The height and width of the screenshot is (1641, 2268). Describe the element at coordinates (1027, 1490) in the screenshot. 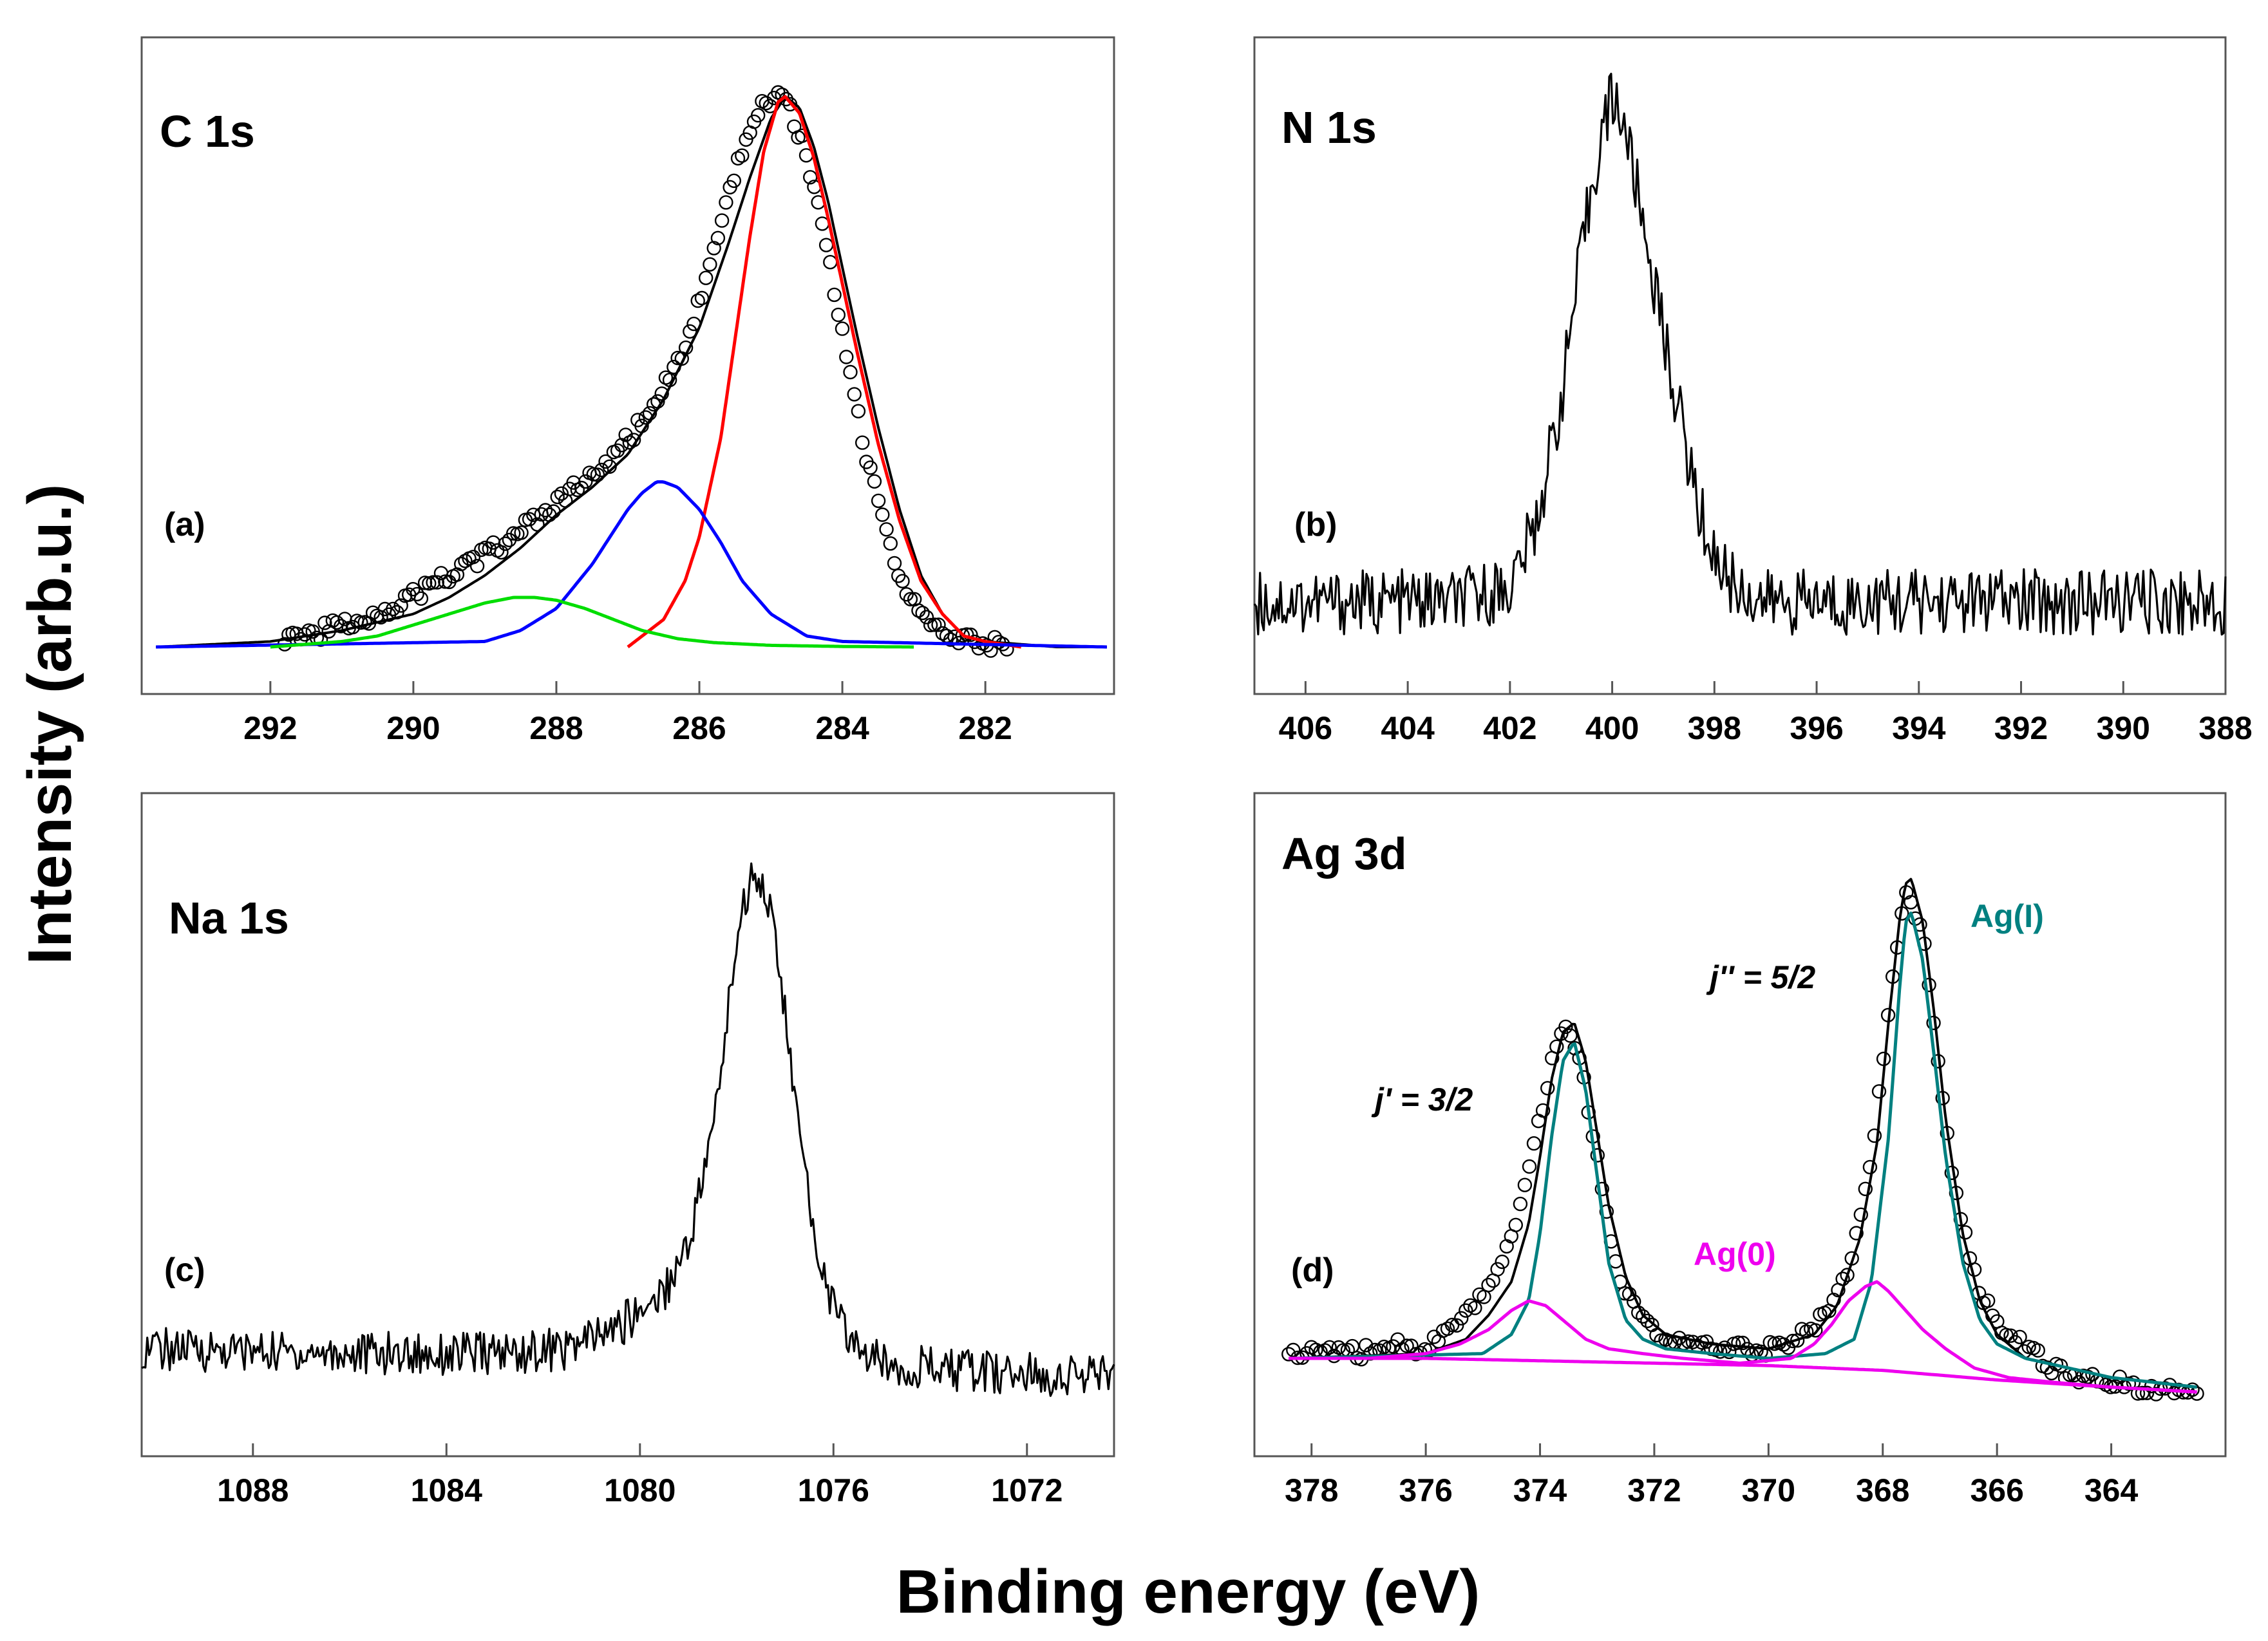

I see `panel-na1s-x-tick-label-4: 1072` at that location.